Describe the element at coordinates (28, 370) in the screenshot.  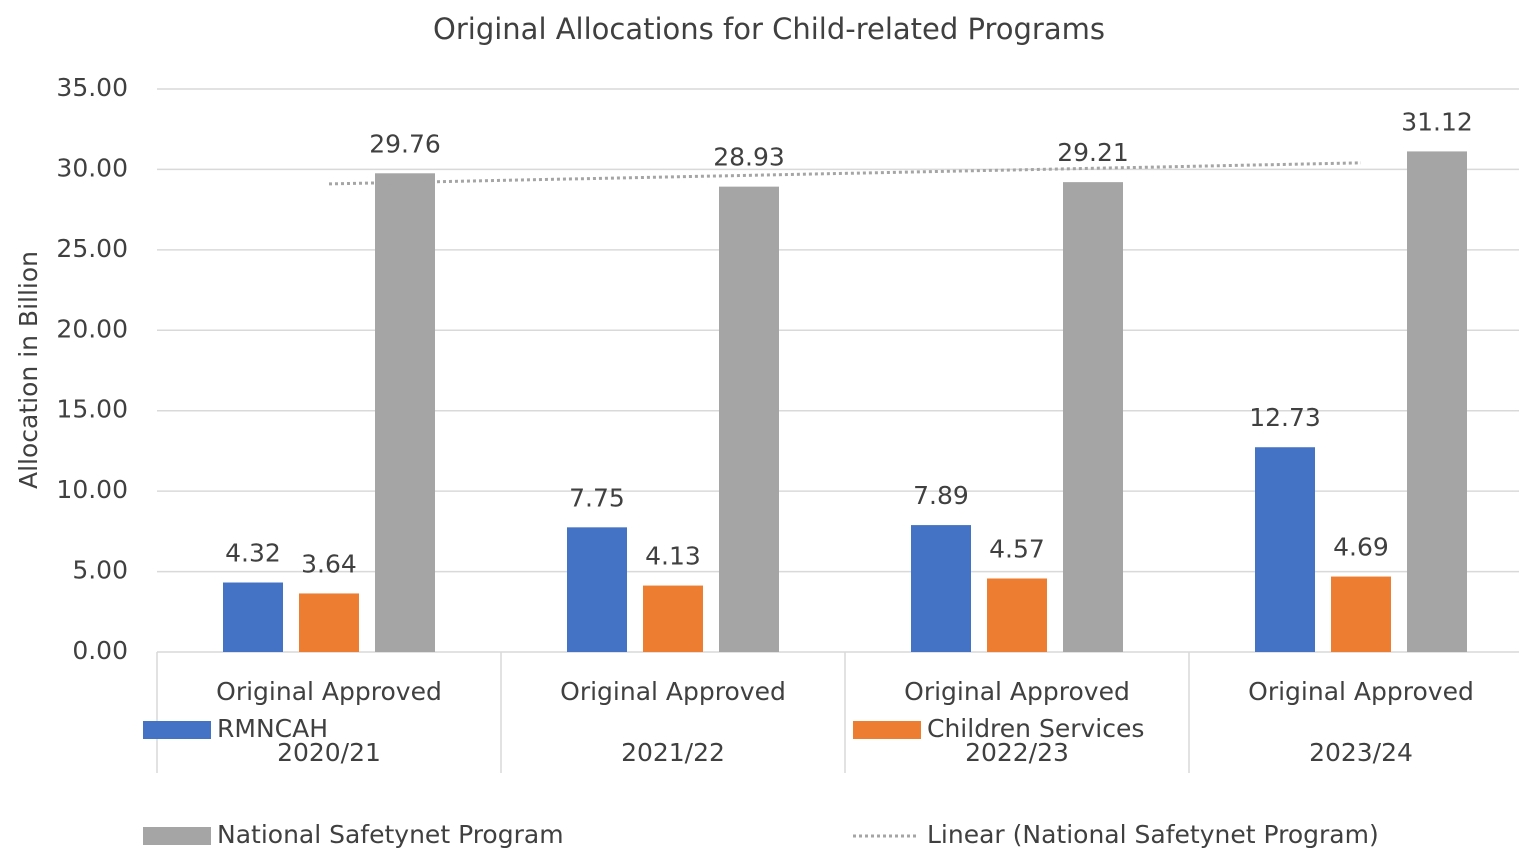
I see `y-axis-label: Allocation in Billion` at that location.